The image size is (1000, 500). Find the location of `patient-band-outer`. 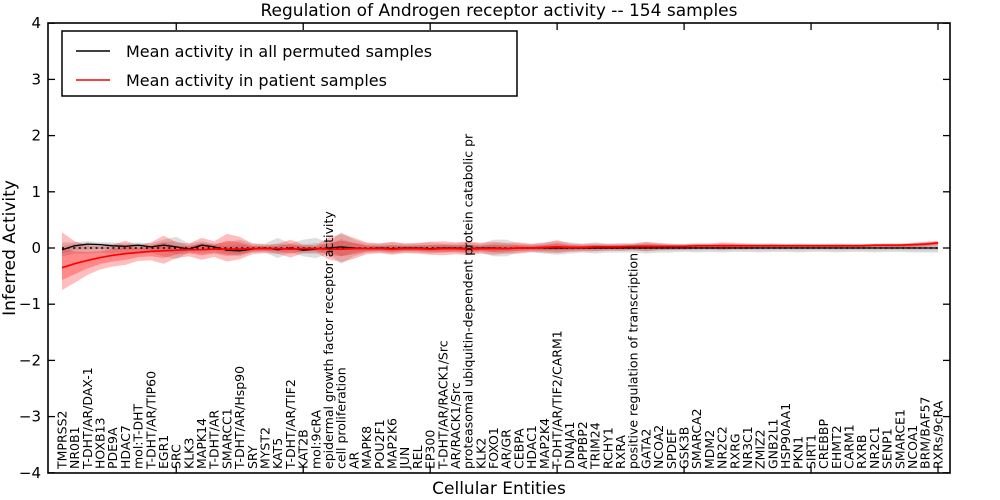

patient-band-outer is located at coordinates (500, 261).